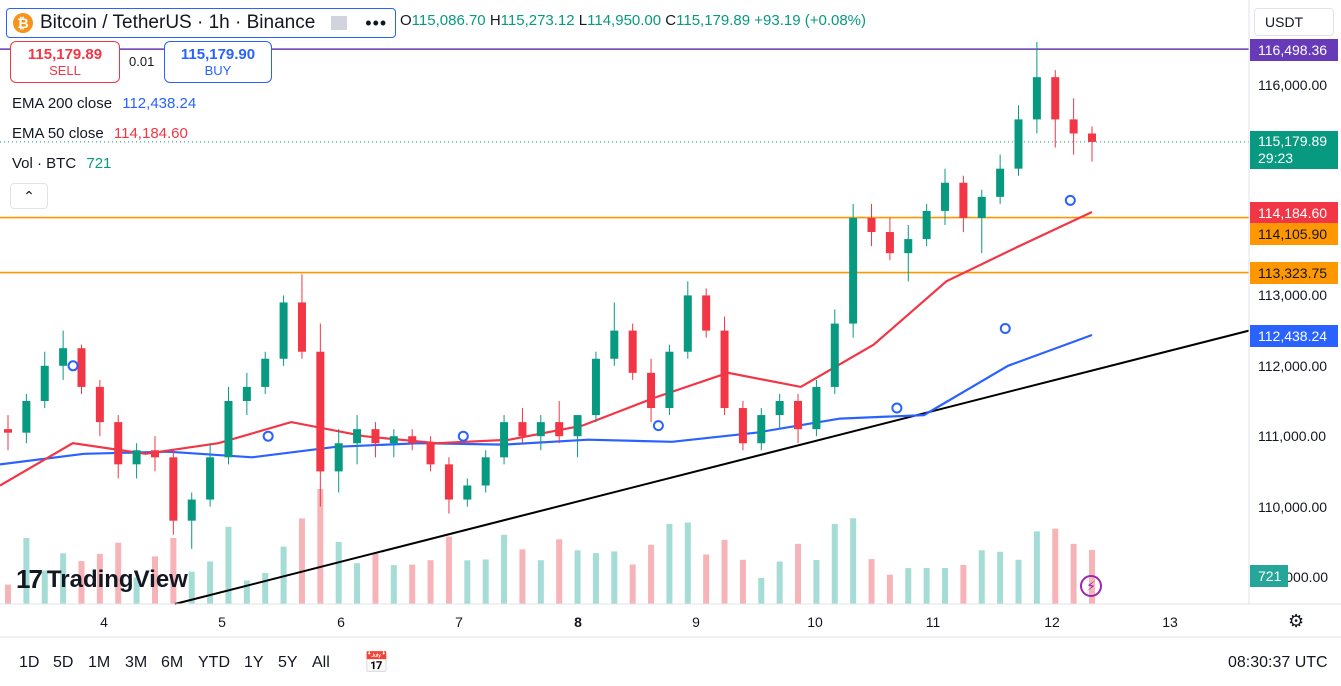  What do you see at coordinates (1278, 662) in the screenshot?
I see `utc-clock: 08:30:37 UTC` at bounding box center [1278, 662].